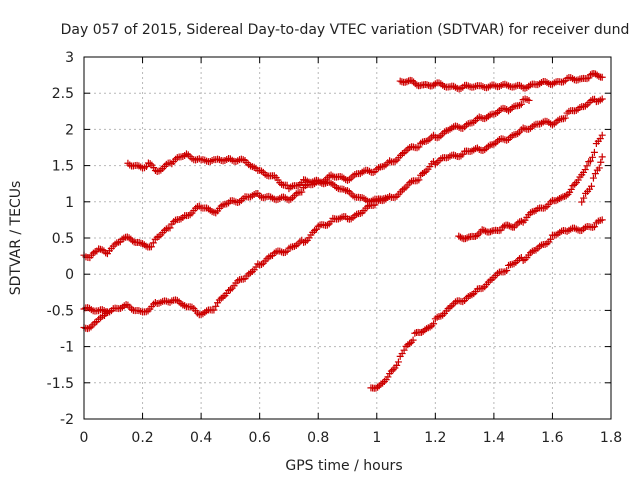  What do you see at coordinates (67, 348) in the screenshot?
I see `y-tick-label: -1` at bounding box center [67, 348].